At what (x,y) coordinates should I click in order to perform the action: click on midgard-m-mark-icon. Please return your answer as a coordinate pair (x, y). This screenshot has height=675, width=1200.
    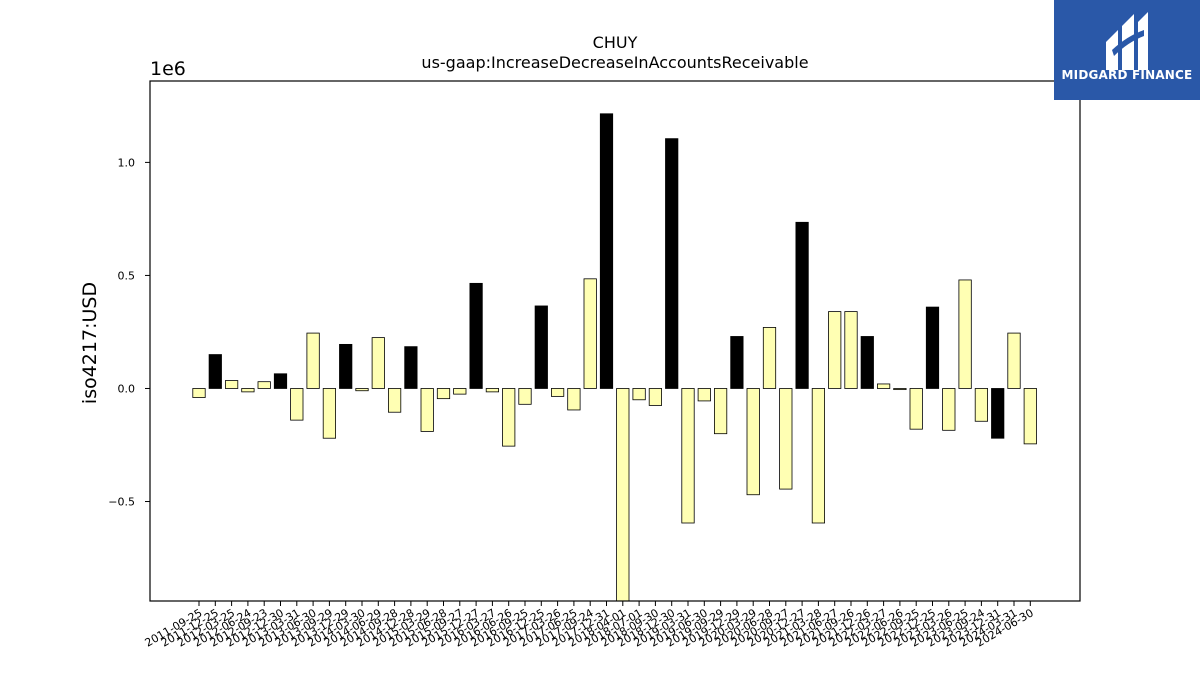
    Looking at the image, I should click on (1127, 41).